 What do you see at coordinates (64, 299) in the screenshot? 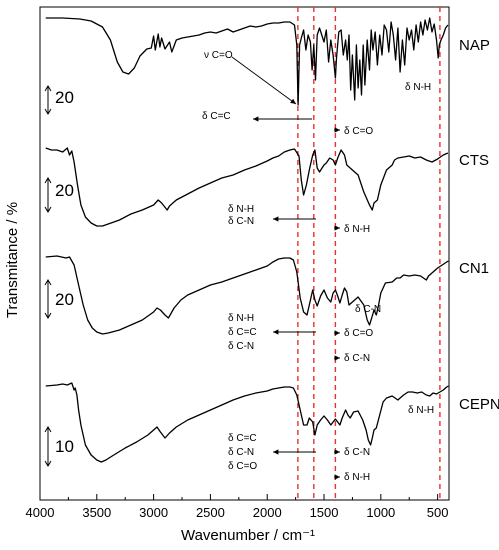
I see `scale-bar-label-2: 20` at bounding box center [64, 299].